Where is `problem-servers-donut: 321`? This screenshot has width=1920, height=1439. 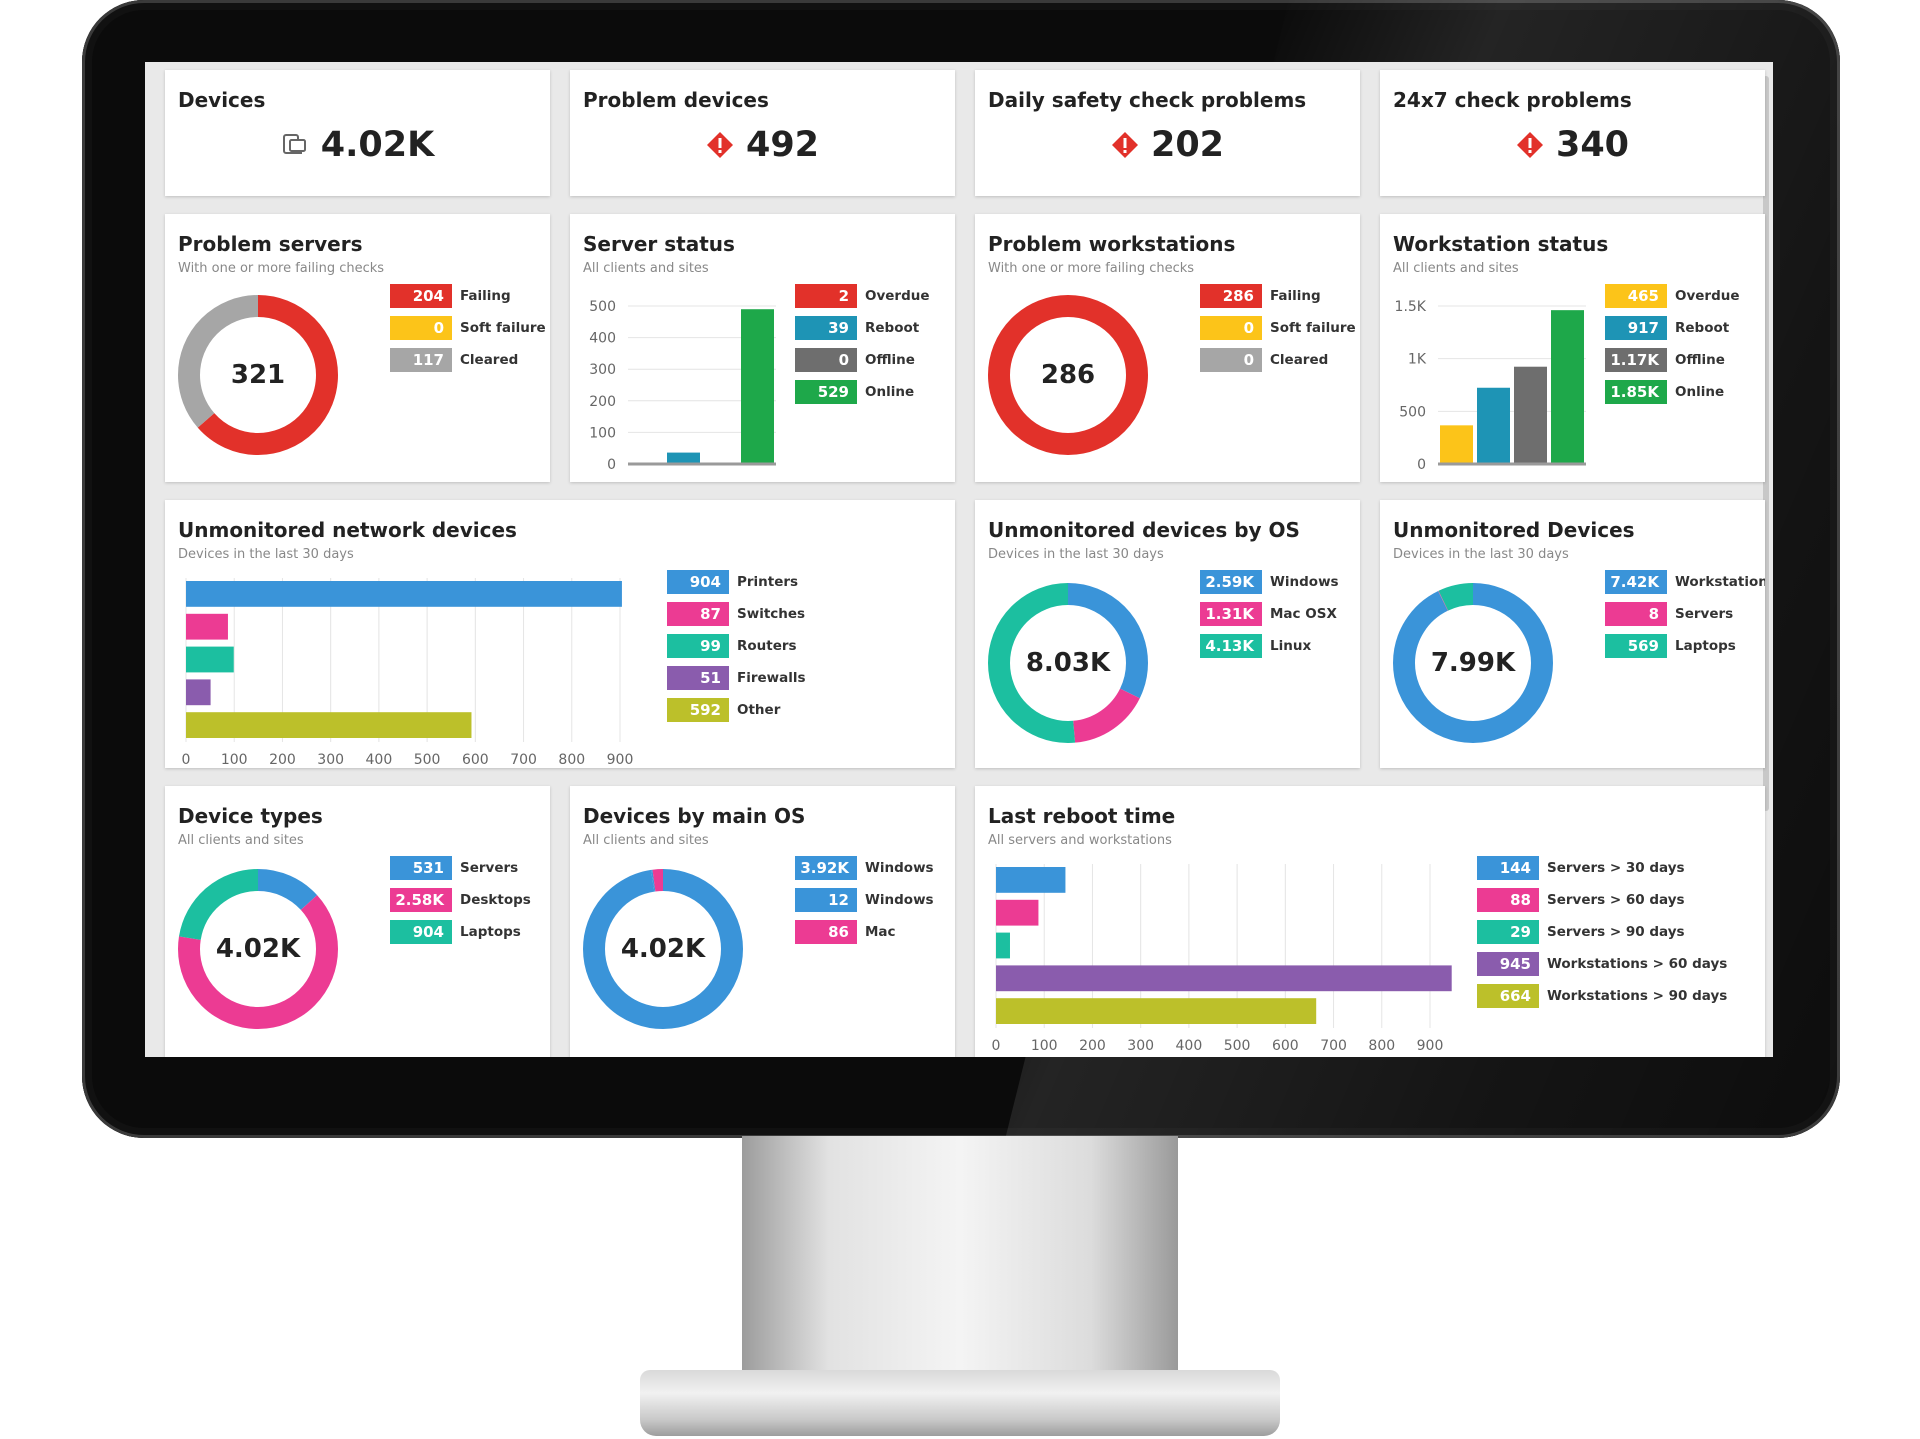
problem-servers-donut: 321 is located at coordinates (258, 375).